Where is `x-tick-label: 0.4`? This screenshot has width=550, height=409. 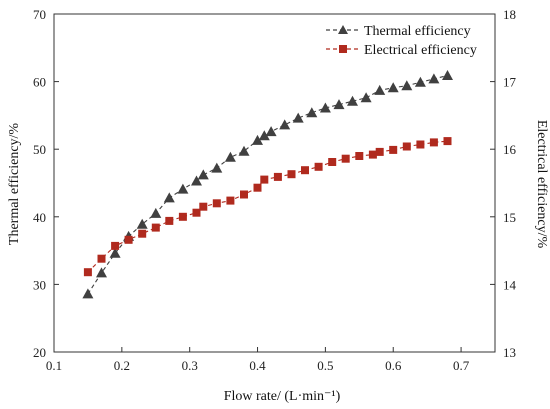
x-tick-label: 0.4 is located at coordinates (257, 365).